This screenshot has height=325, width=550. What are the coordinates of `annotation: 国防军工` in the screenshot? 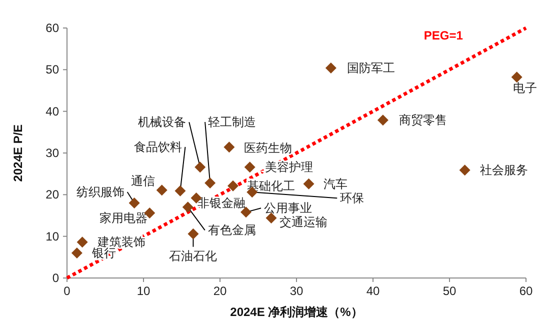 It's located at (370, 68).